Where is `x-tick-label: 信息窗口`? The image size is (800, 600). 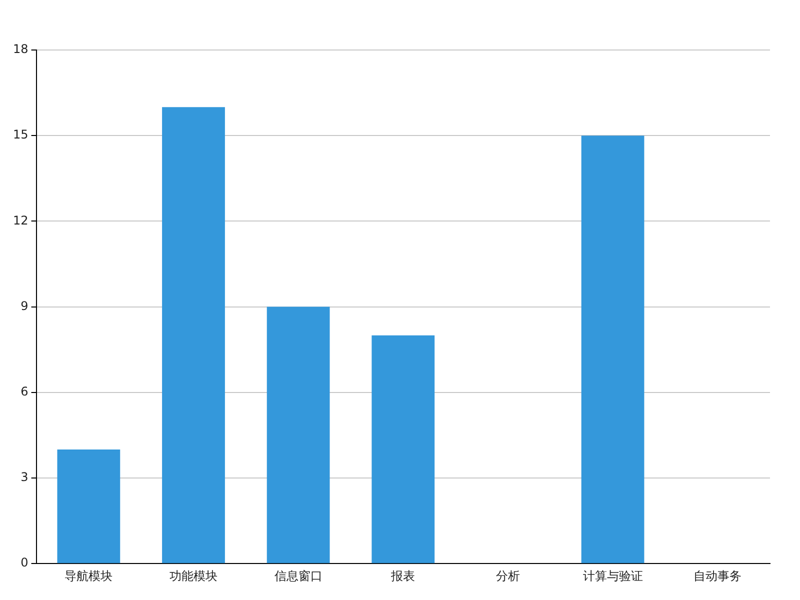
x-tick-label: 信息窗口 is located at coordinates (298, 575).